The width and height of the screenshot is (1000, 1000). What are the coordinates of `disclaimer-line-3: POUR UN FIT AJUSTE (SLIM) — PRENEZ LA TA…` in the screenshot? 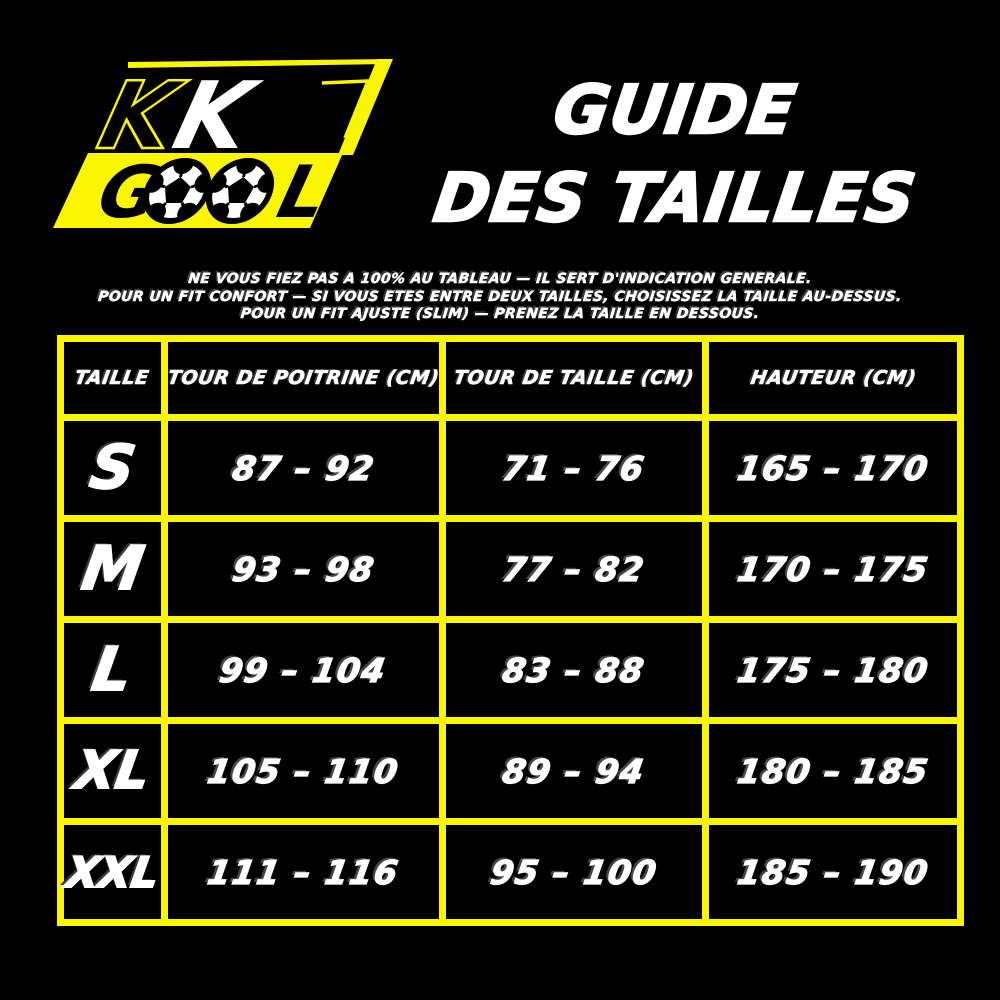 It's located at (500, 314).